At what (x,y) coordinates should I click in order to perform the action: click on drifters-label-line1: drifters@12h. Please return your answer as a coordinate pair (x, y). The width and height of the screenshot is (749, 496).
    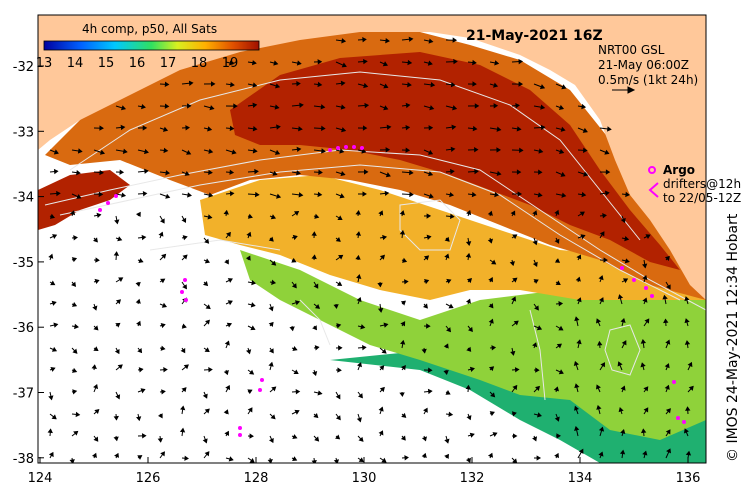
    Looking at the image, I should click on (702, 184).